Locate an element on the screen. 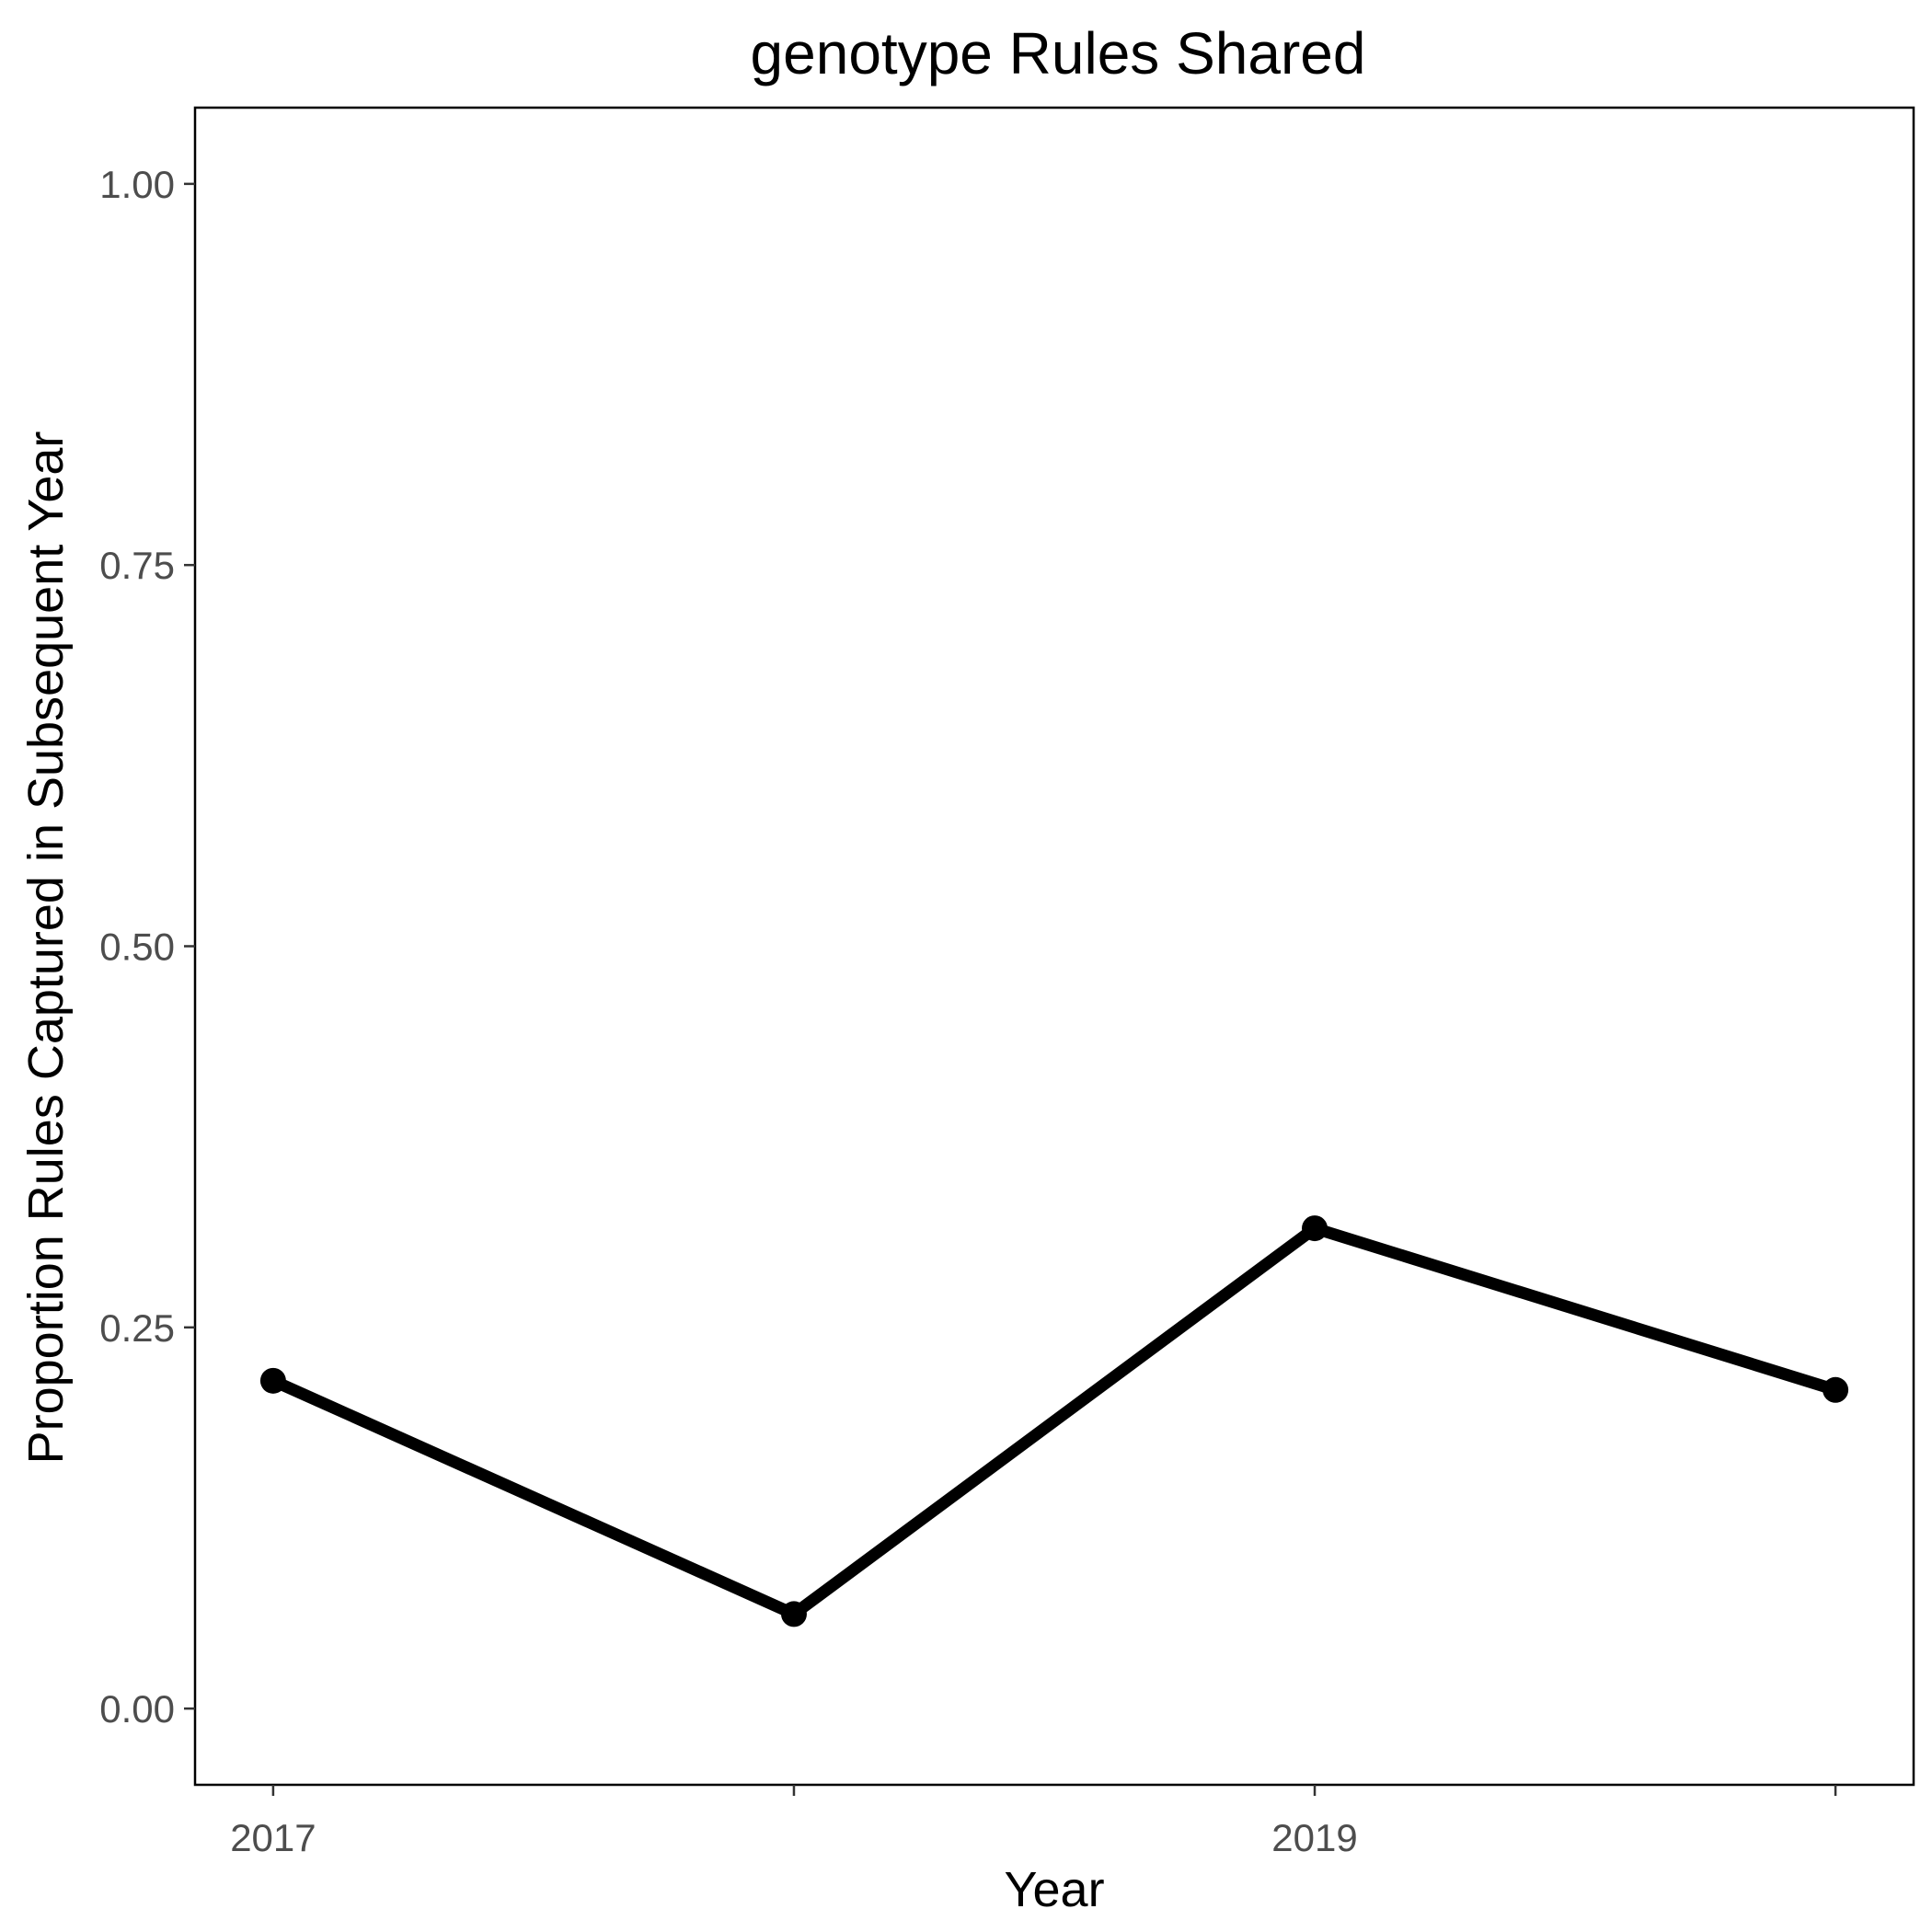 The image size is (1932, 1932). x-tick-label: 2019 is located at coordinates (1314, 1837).